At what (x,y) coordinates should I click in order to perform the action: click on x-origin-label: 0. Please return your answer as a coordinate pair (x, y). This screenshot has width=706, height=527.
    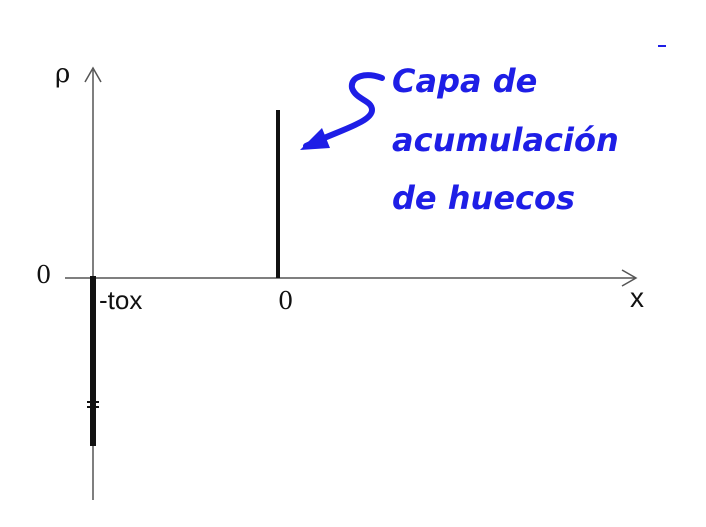
    Looking at the image, I should click on (285, 301).